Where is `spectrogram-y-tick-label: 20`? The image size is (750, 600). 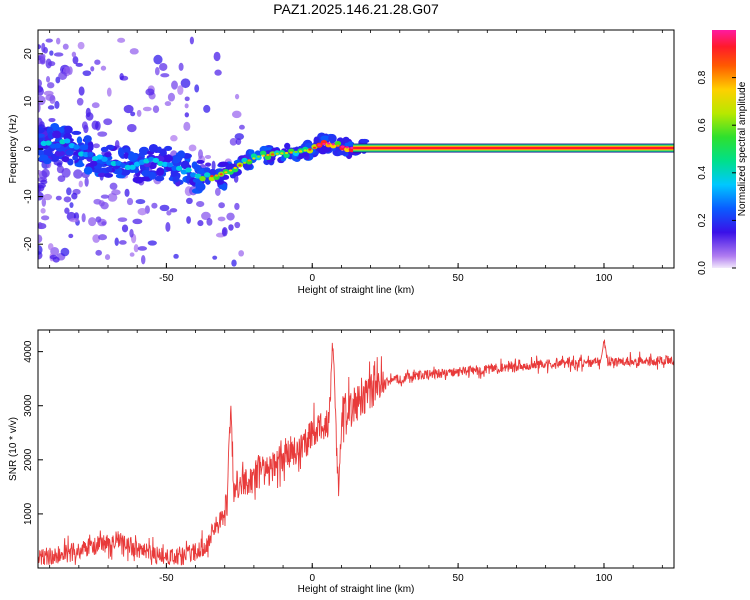 spectrogram-y-tick-label: 20 is located at coordinates (28, 54).